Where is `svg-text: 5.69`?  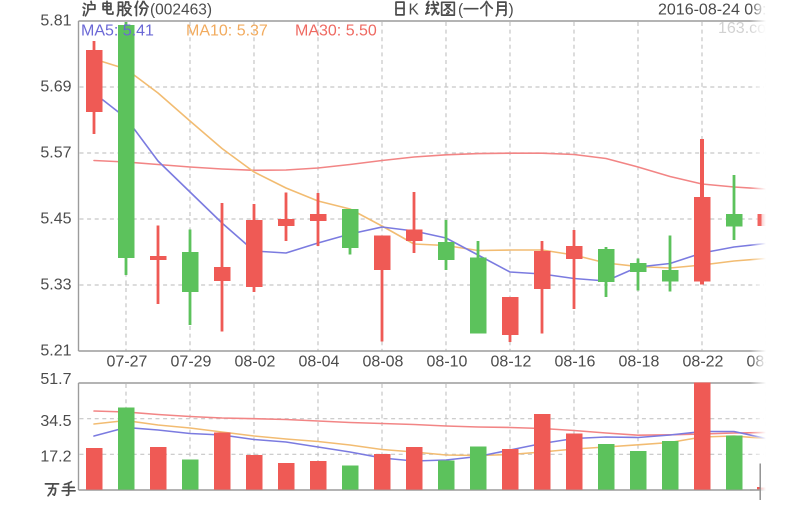
svg-text: 5.69 is located at coordinates (55, 87).